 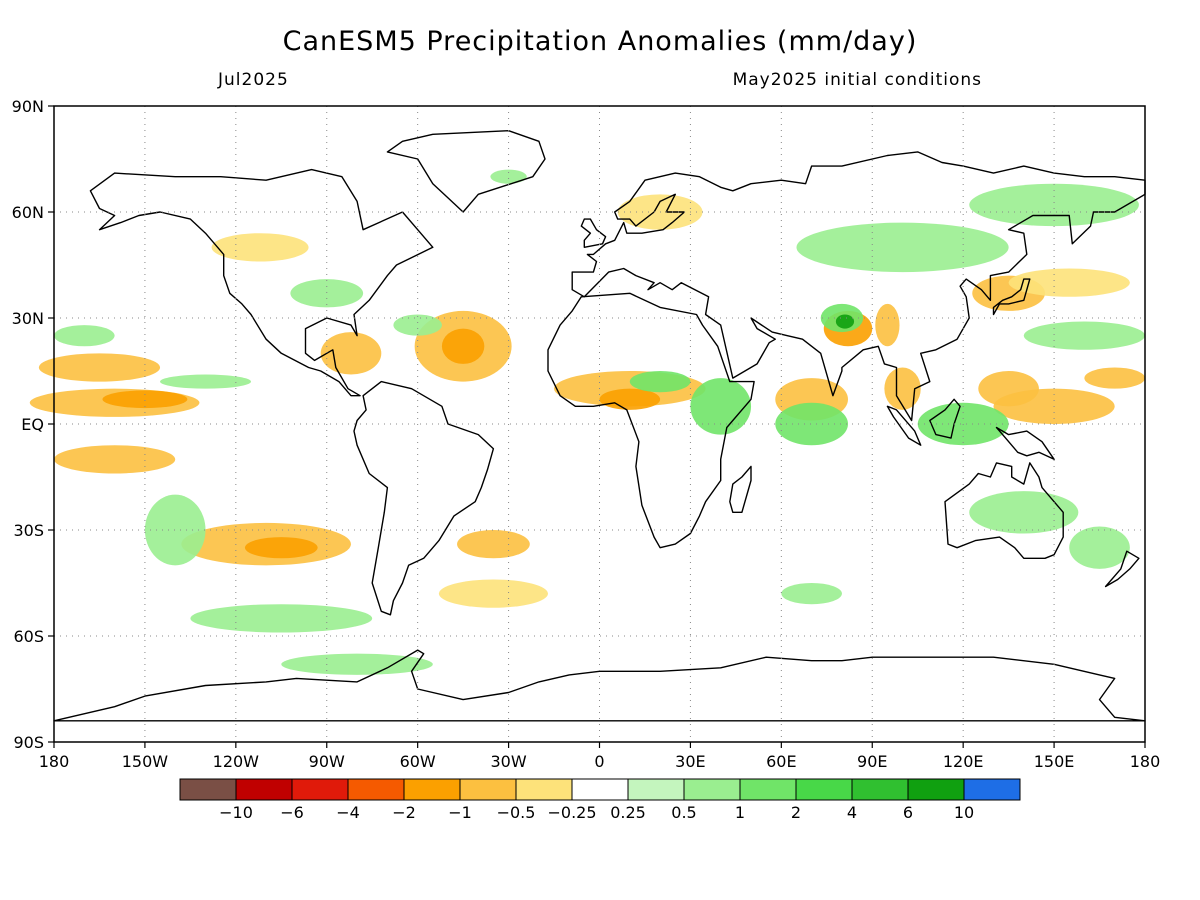 What do you see at coordinates (908, 812) in the screenshot?
I see `colorbar-label: 6` at bounding box center [908, 812].